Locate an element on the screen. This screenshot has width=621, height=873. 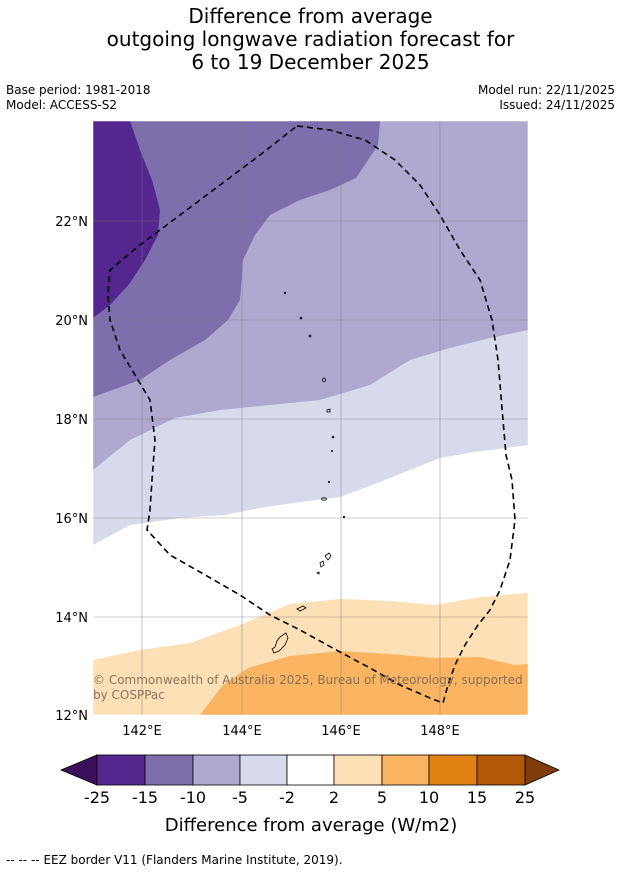
lat-label: 16°N is located at coordinates (71, 519).